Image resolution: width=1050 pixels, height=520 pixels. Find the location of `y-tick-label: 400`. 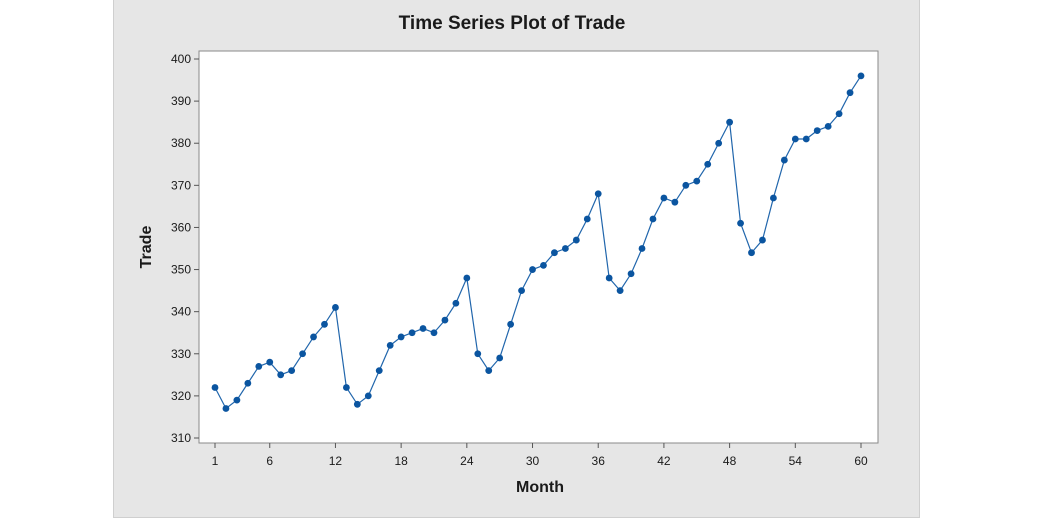

y-tick-label: 400 is located at coordinates (181, 59).